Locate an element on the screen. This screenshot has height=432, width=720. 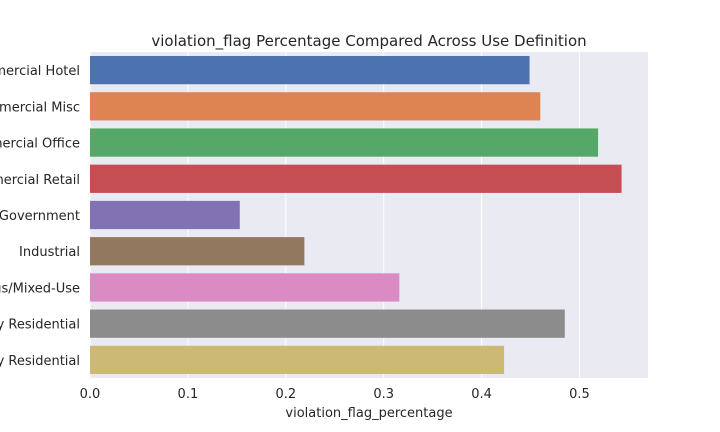
y-tick-label: mercial Hotel is located at coordinates (40, 71).